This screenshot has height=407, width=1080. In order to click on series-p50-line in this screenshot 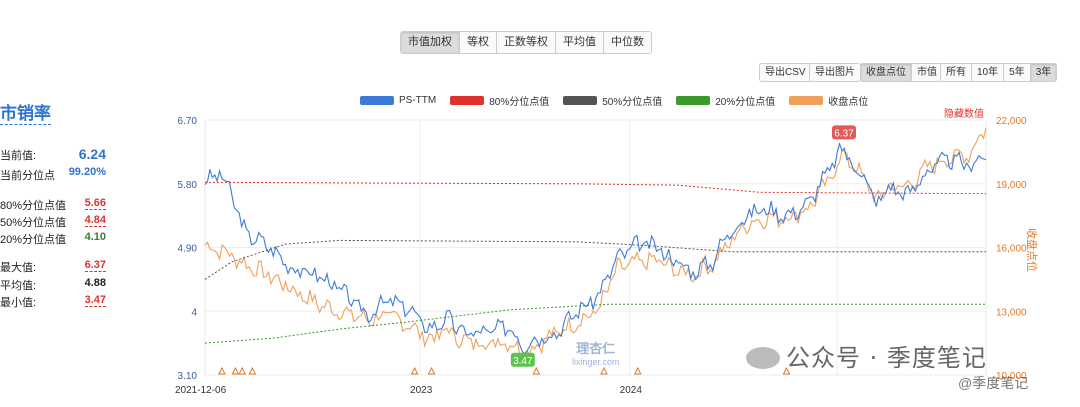, I will do `click(595, 259)`.